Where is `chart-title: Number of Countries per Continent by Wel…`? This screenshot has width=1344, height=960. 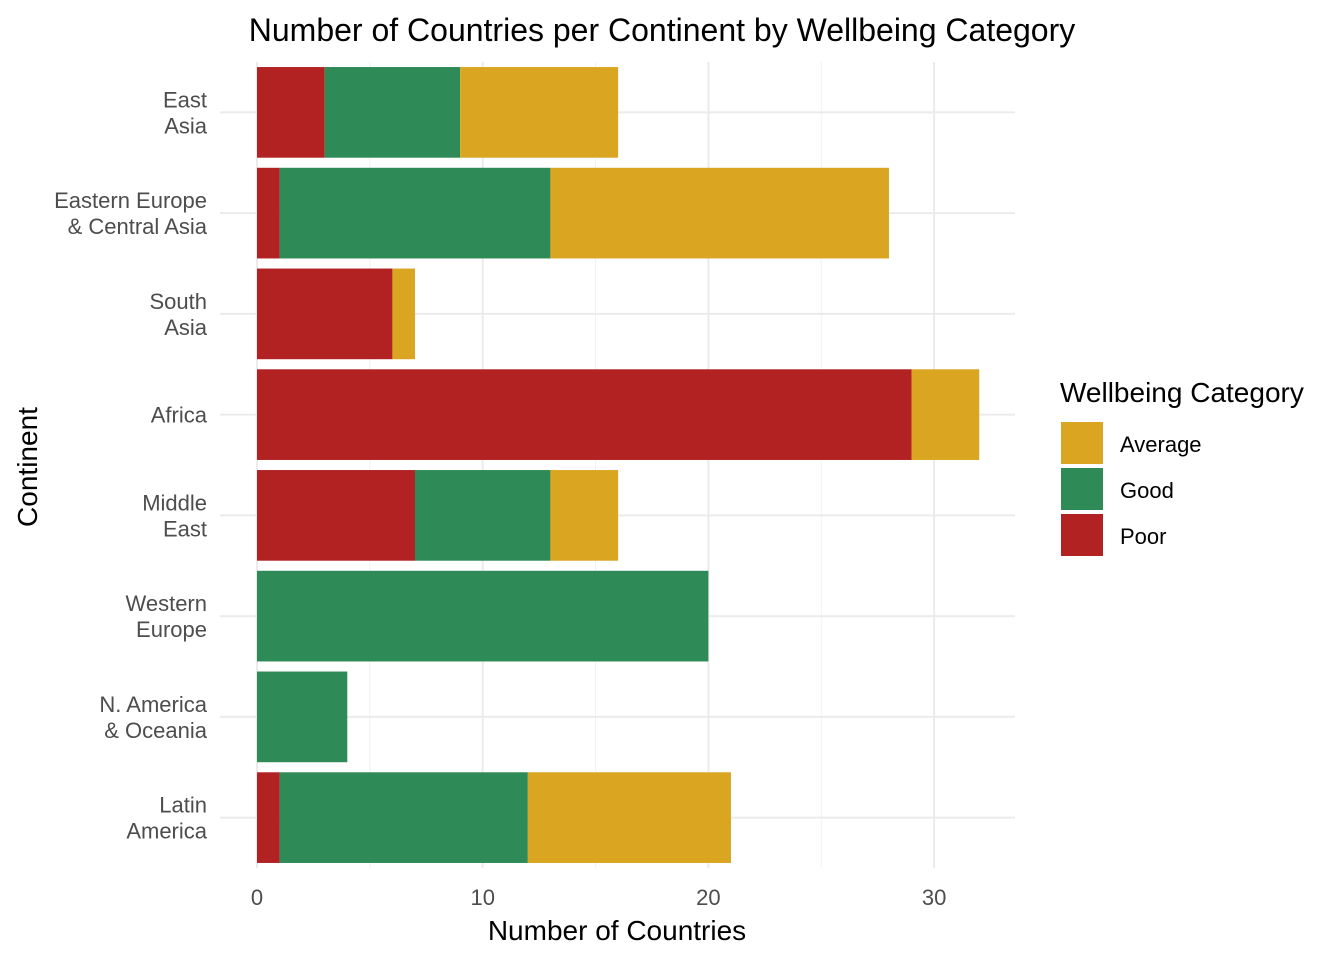 chart-title: Number of Countries per Continent by Wel… is located at coordinates (662, 30).